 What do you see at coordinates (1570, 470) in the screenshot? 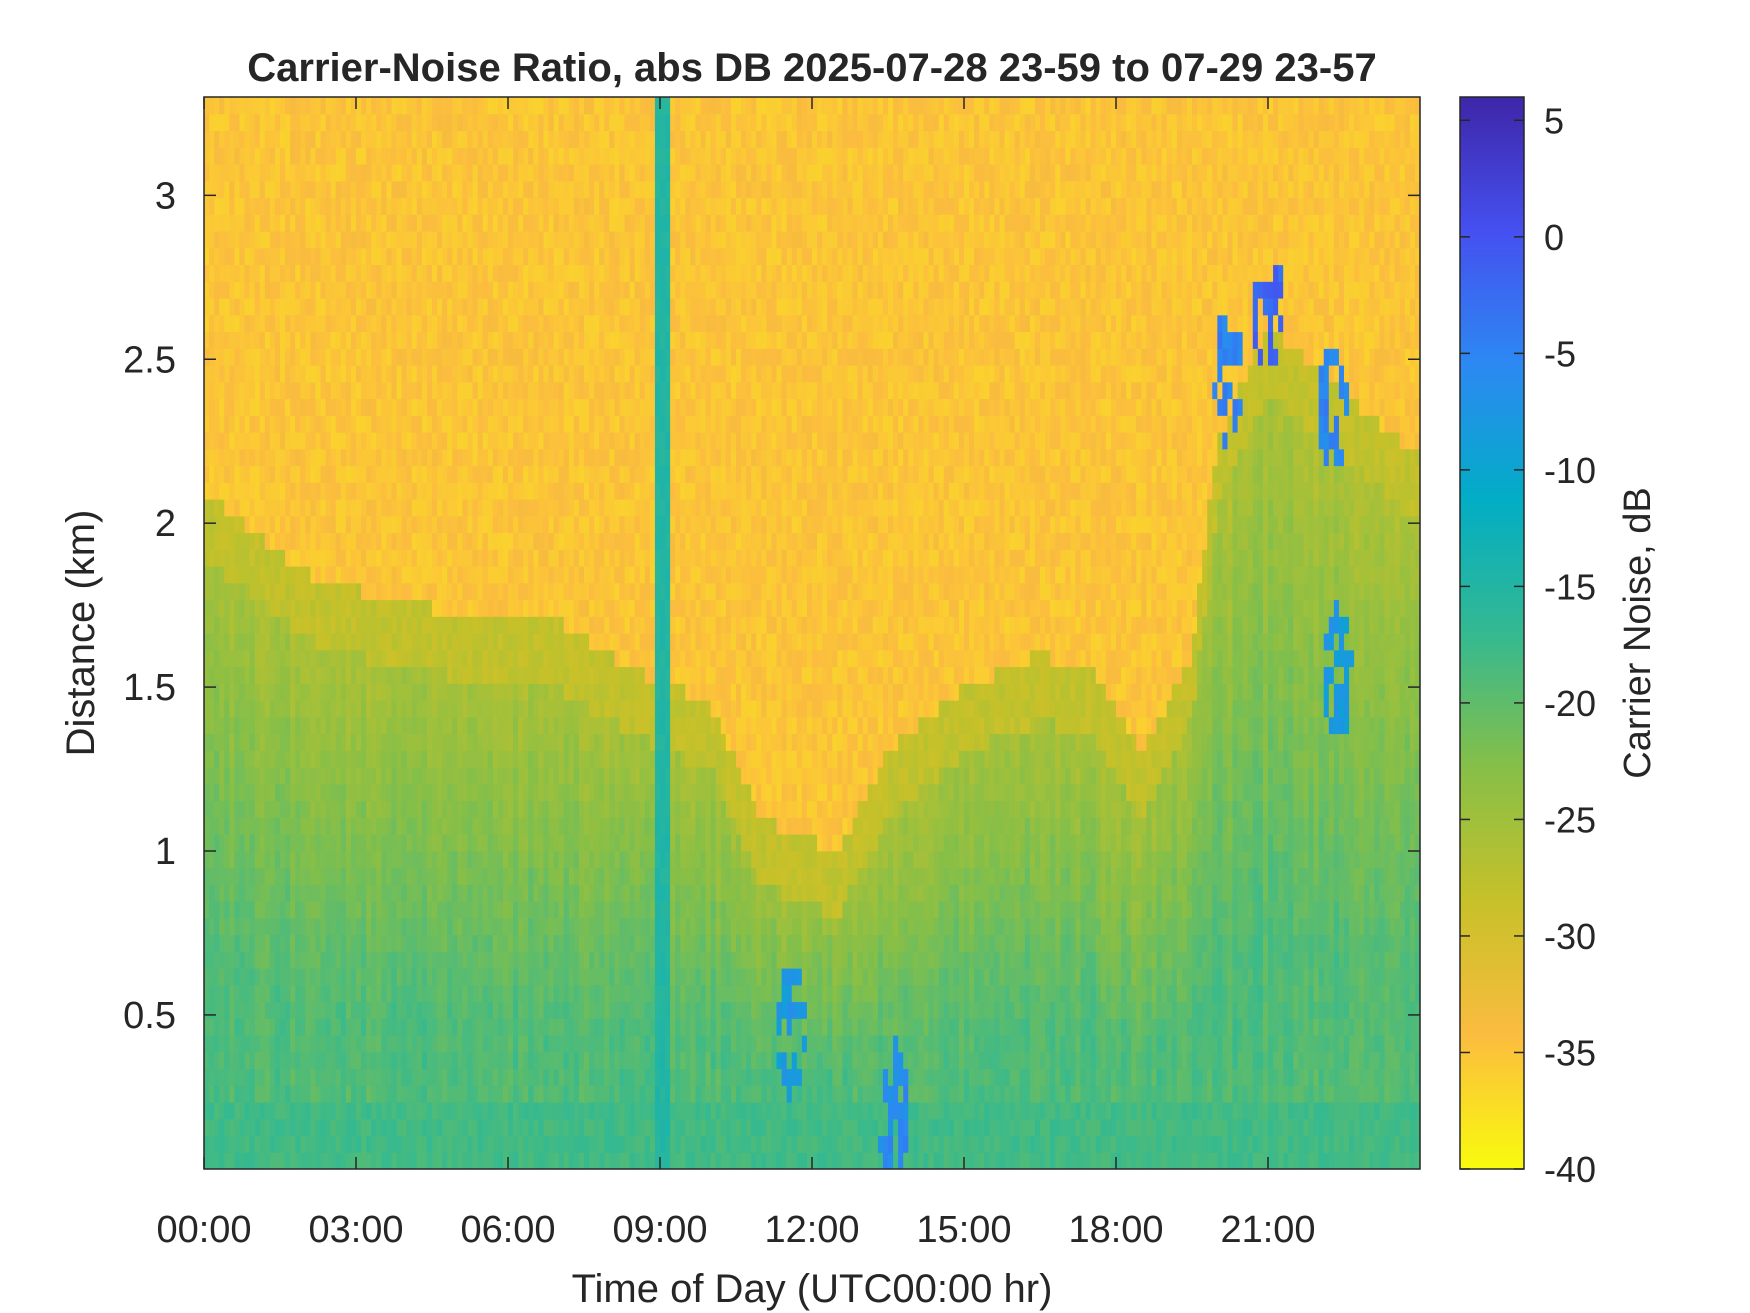
I see `colorbar-tick-label: -10` at bounding box center [1570, 470].